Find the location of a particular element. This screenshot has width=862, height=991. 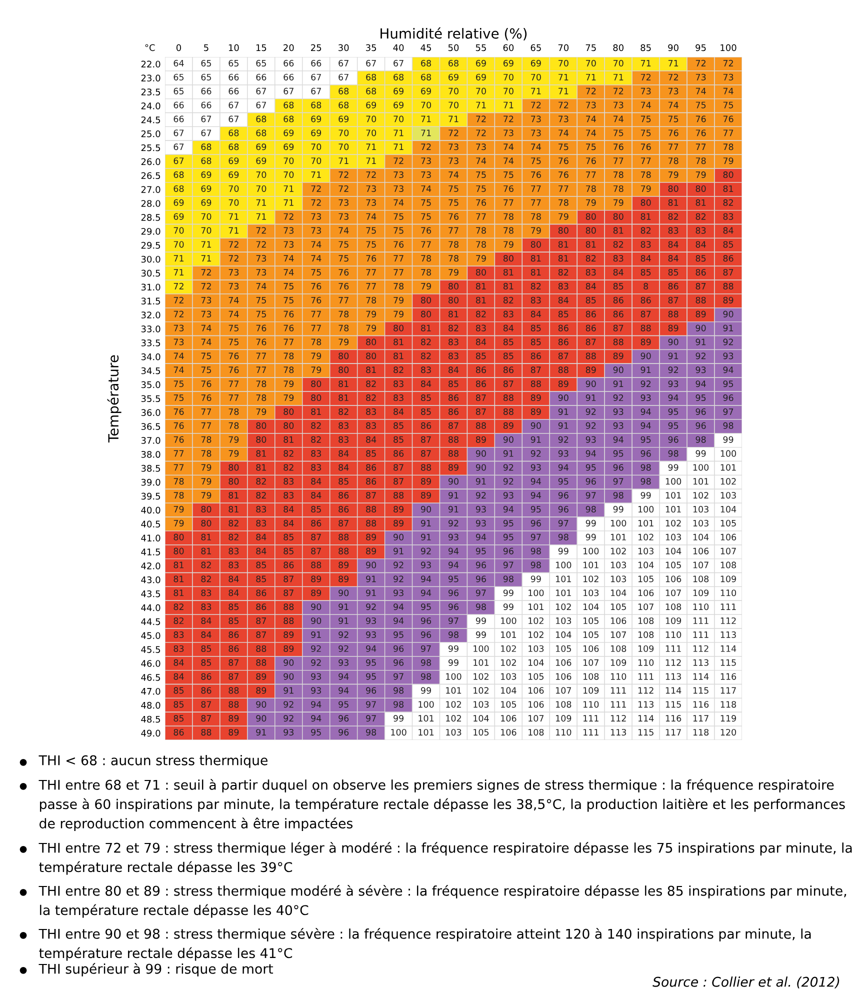

x-tick-label: 35 is located at coordinates (371, 48).